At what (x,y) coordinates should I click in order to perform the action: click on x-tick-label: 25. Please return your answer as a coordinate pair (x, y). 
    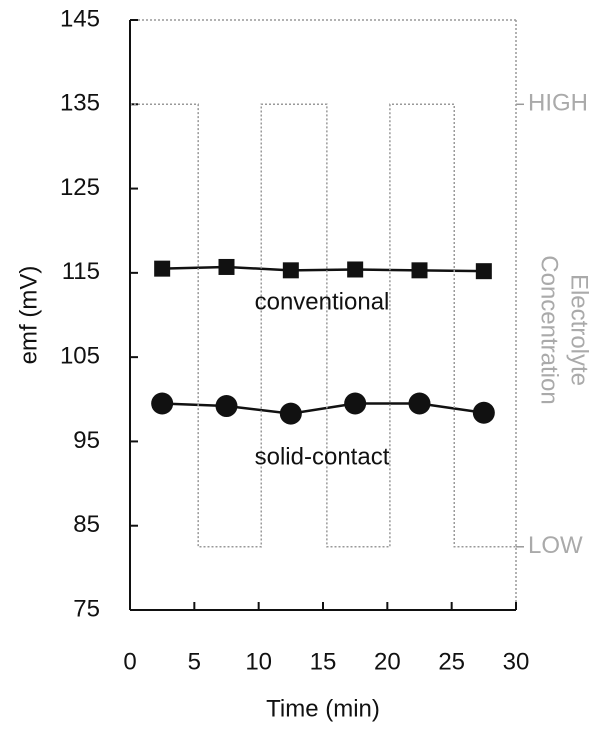
    Looking at the image, I should click on (451, 661).